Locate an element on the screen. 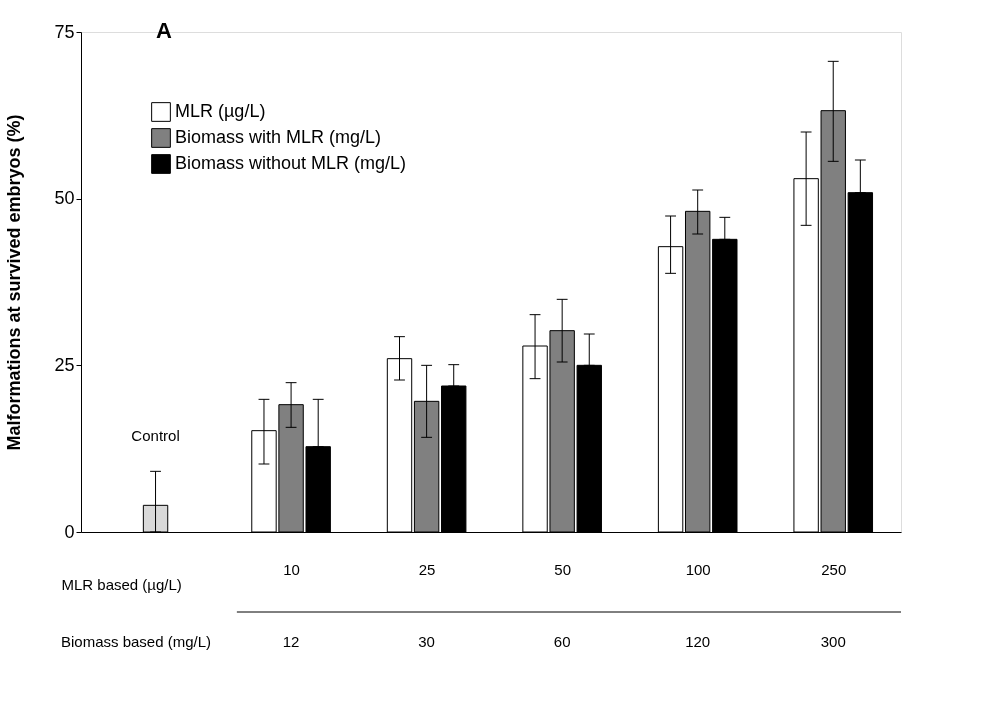 The image size is (1005, 719). text: Biomass based (mg/L) is located at coordinates (136, 641).